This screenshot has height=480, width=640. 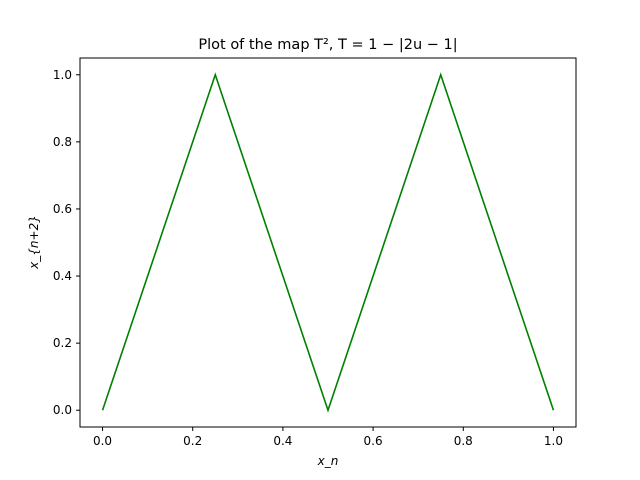 I want to click on x-tick-label: 1.0, so click(x=553, y=441).